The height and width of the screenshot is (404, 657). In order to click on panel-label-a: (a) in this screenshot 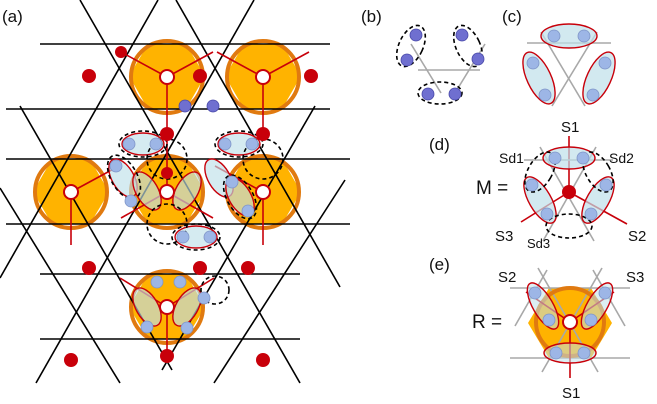, I will do `click(12, 16)`.